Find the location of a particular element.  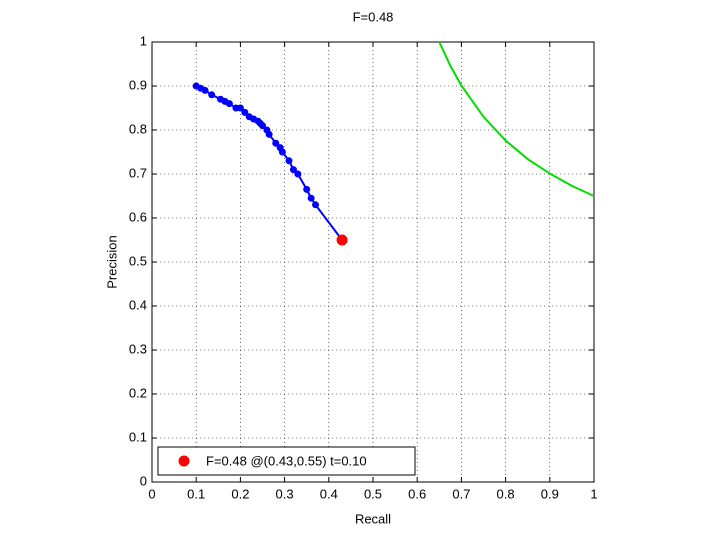

x-tick-label: 1 is located at coordinates (593, 493).